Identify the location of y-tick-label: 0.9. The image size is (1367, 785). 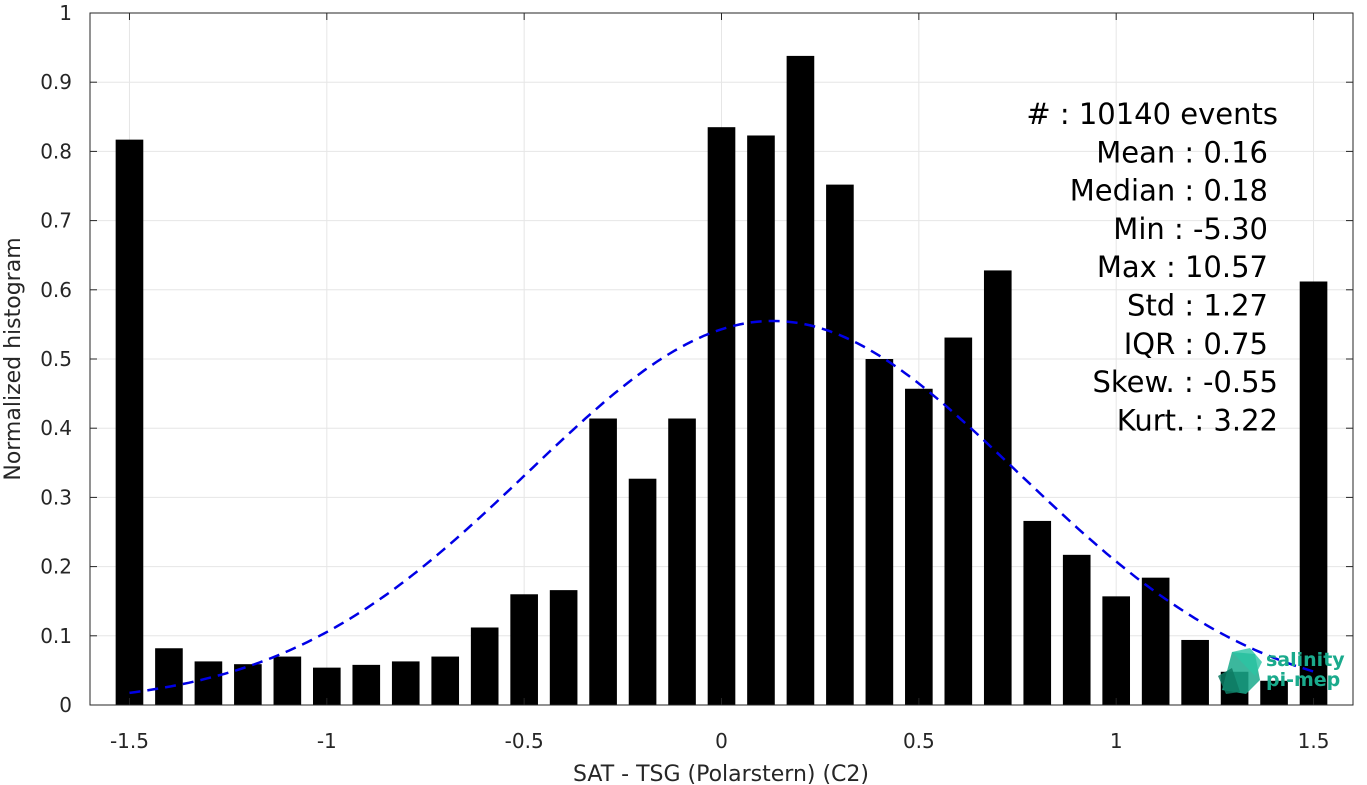
(56, 82).